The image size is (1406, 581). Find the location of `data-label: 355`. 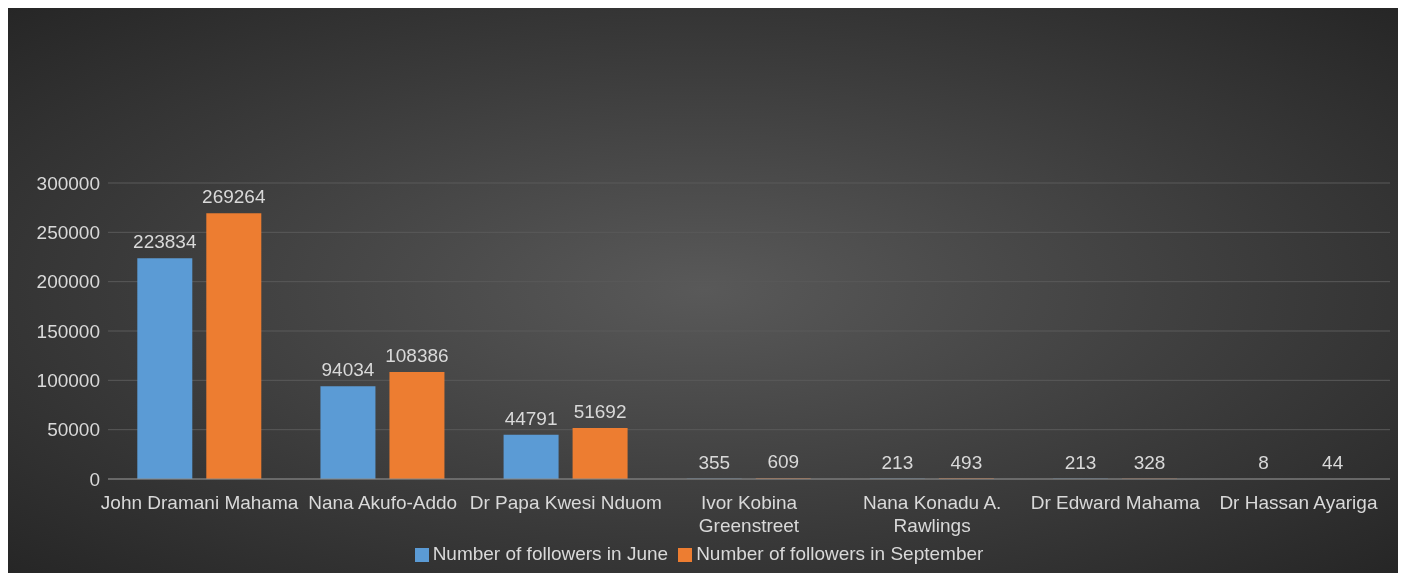

data-label: 355 is located at coordinates (714, 462).